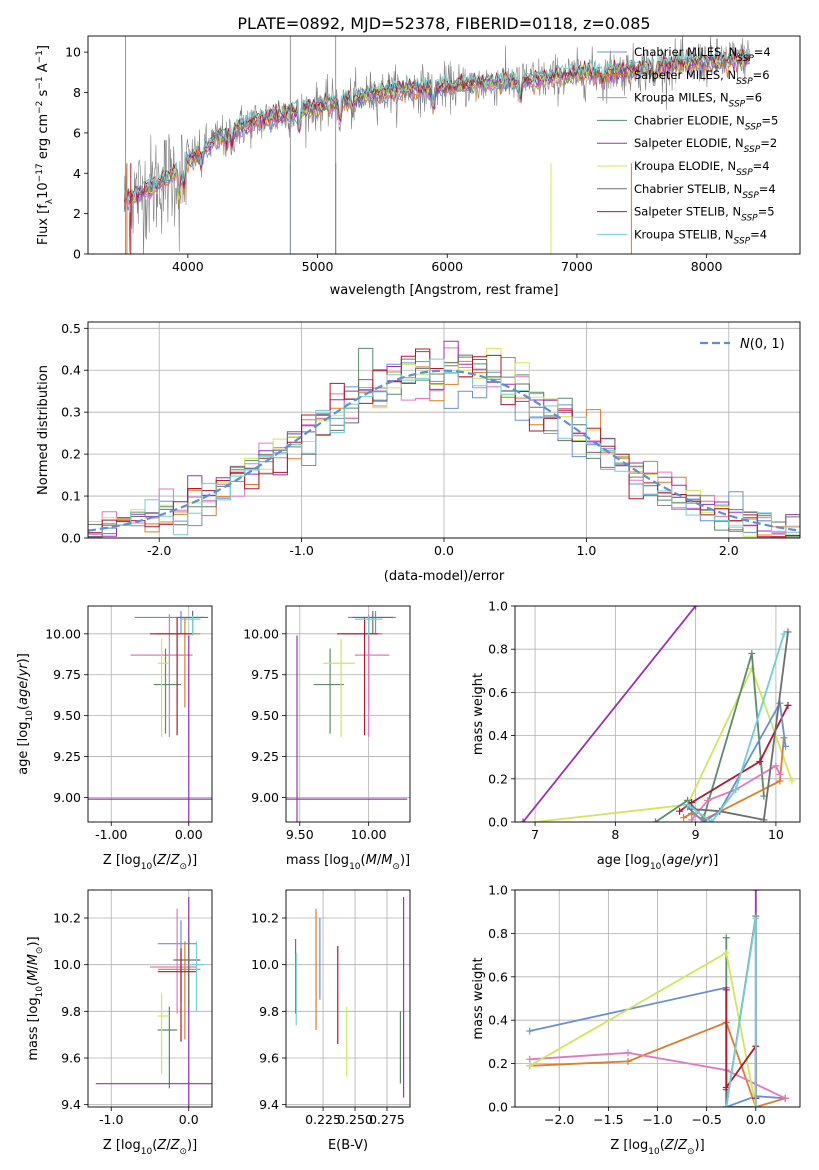  I want to click on errorbar-chabrier_elodie, so click(167, 1047).